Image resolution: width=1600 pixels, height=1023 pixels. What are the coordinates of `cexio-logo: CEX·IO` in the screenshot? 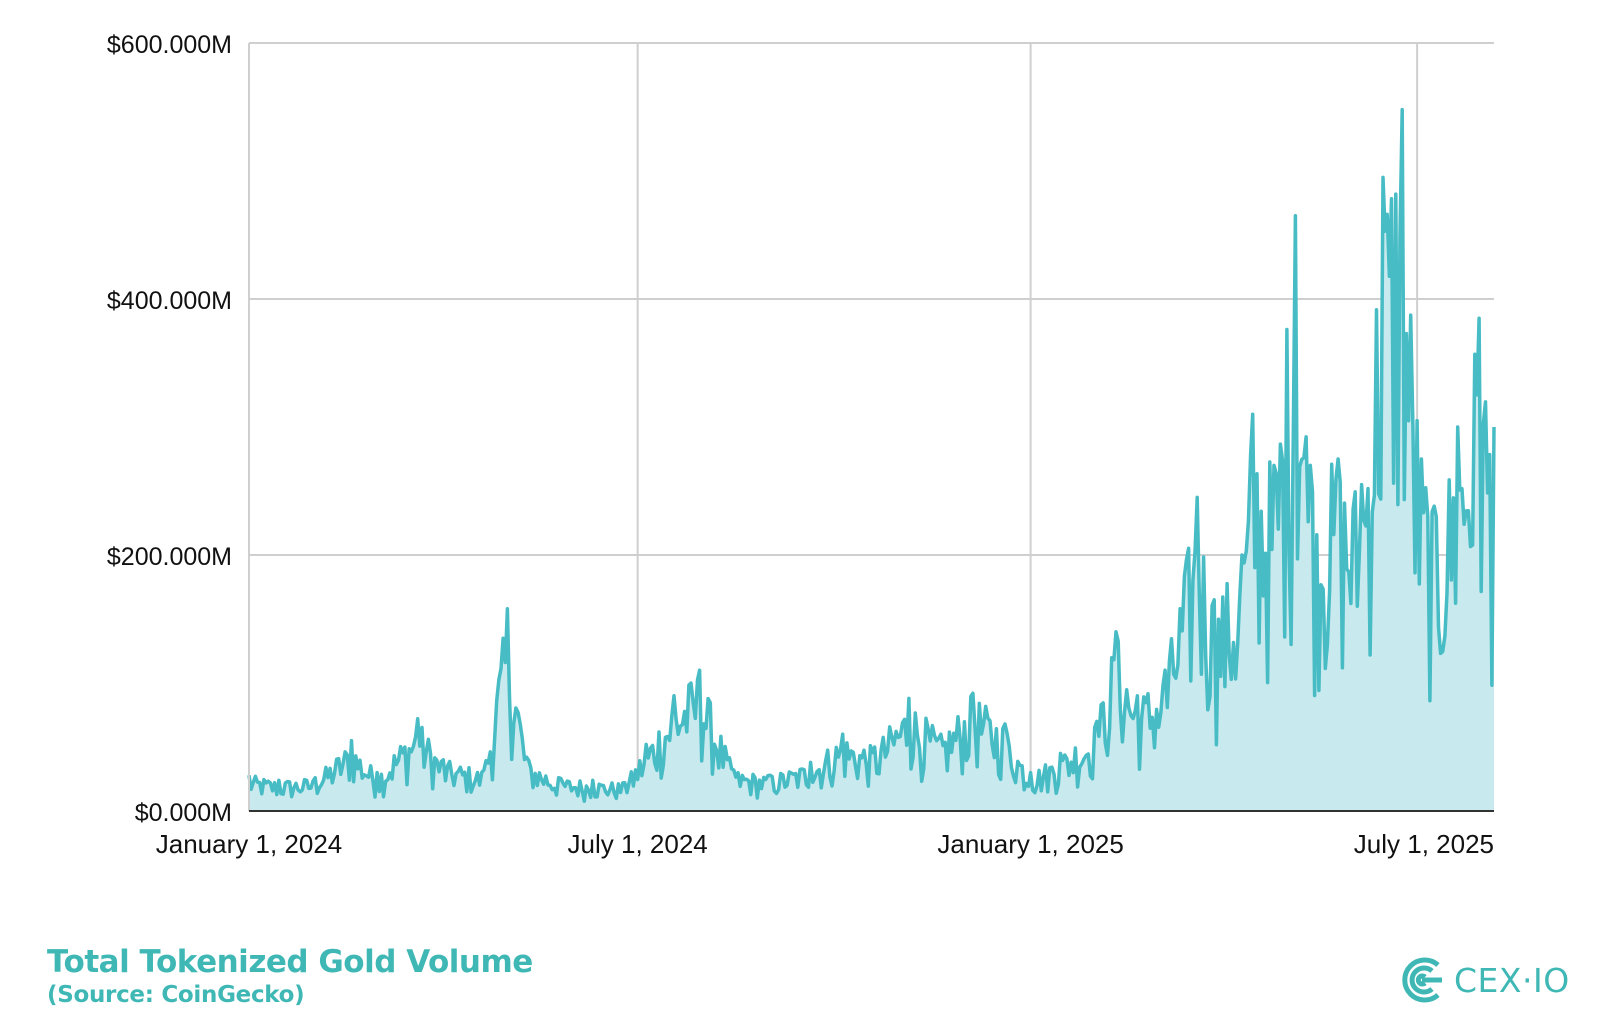 It's located at (1484, 980).